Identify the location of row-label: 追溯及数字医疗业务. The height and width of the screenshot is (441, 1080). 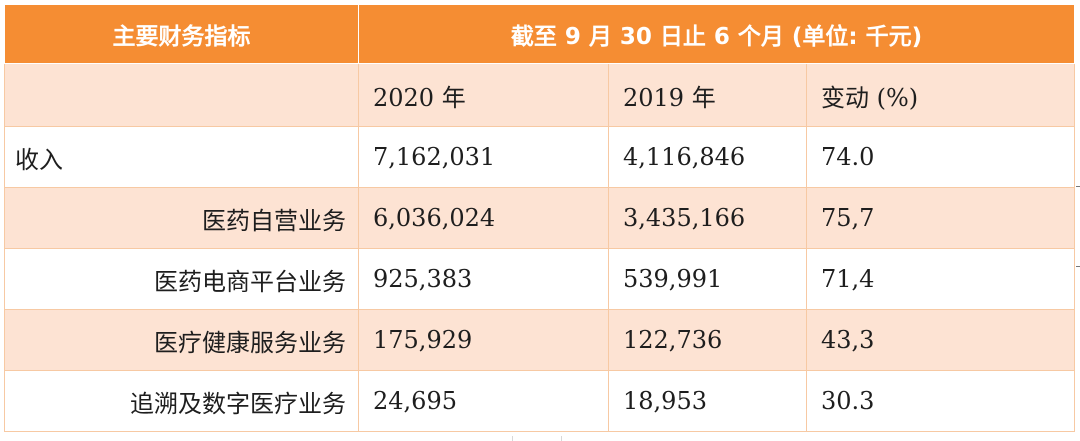
(181, 401).